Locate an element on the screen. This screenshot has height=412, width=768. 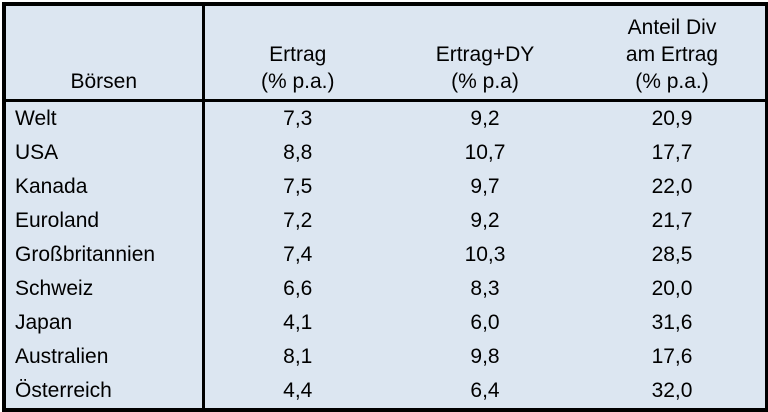
boerse-cell: USA is located at coordinates (104, 153).